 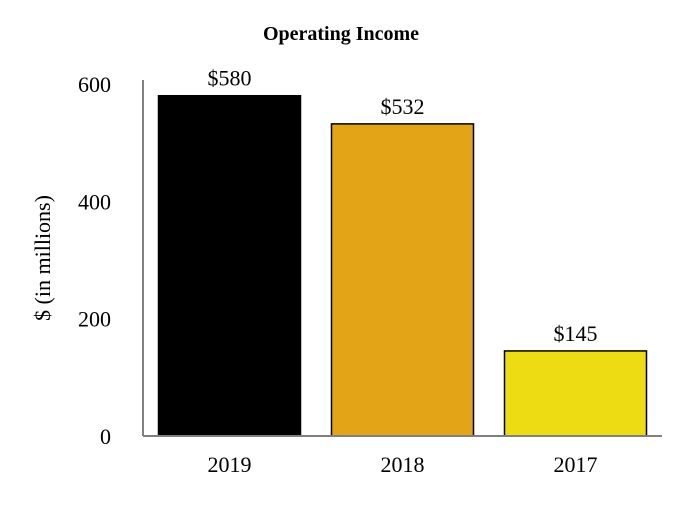 I want to click on x-tick-label-2017: 2017, so click(x=576, y=464).